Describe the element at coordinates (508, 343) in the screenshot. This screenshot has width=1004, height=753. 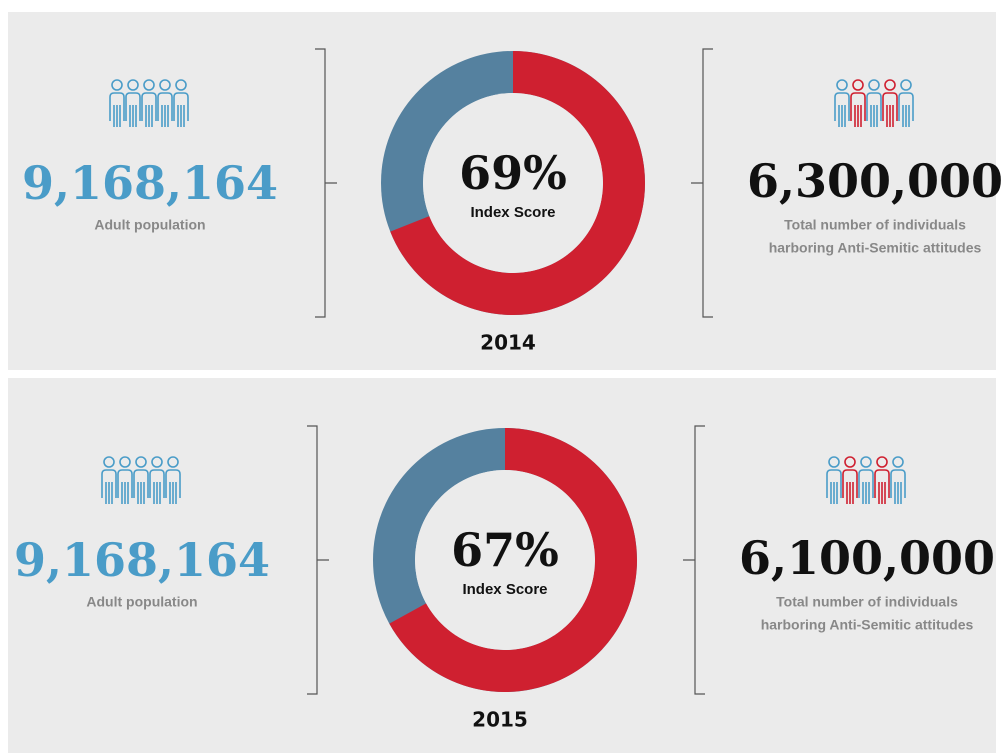
I see `year-title: 2014` at that location.